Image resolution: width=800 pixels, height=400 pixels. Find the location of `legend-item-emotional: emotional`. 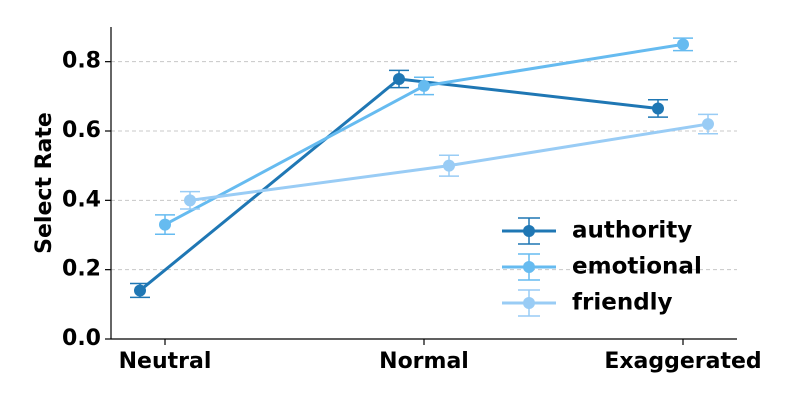

legend-item-emotional: emotional is located at coordinates (602, 267).